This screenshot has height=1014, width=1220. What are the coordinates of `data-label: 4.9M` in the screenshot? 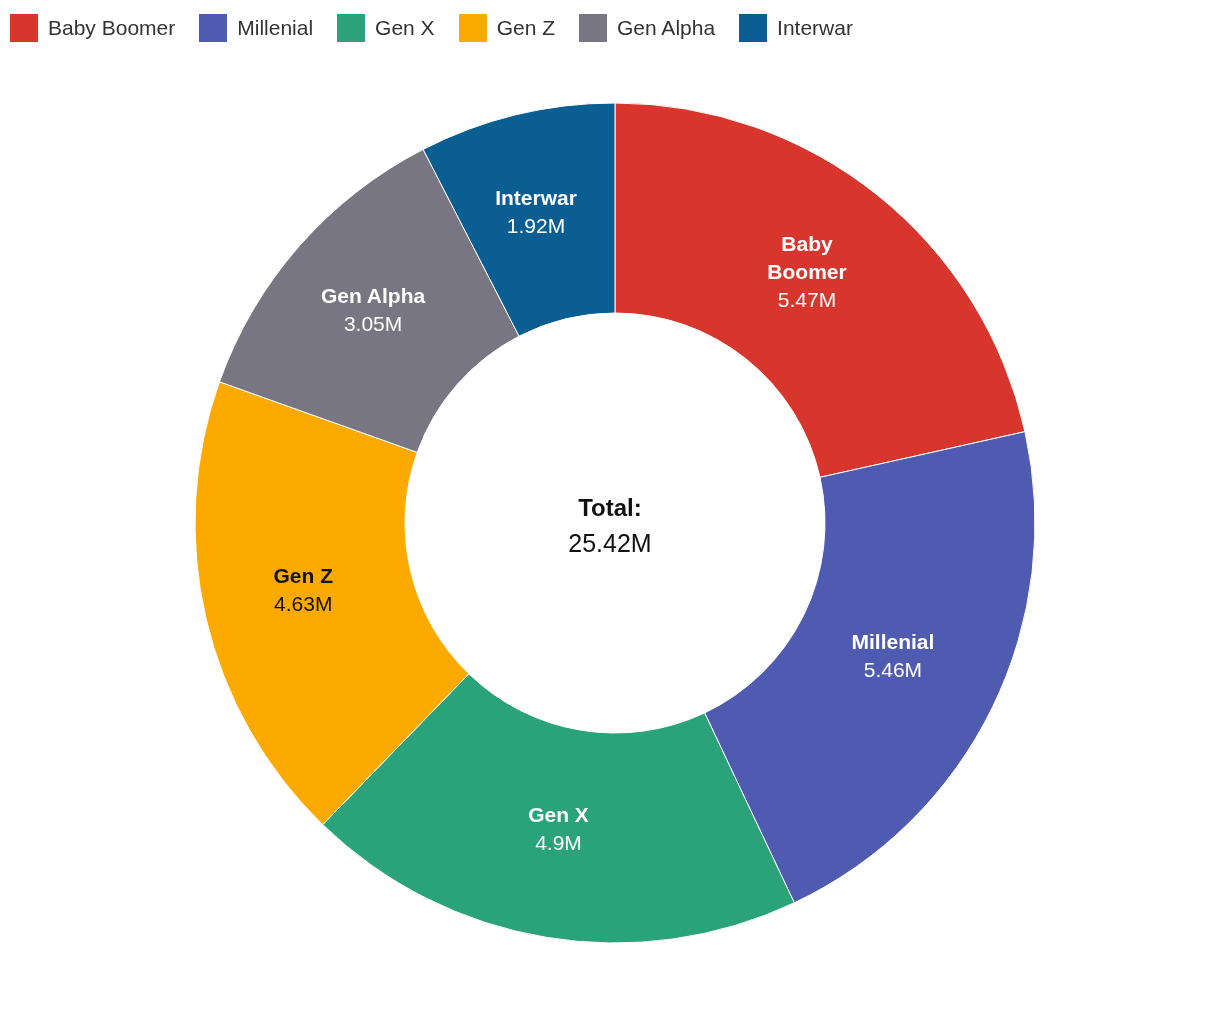 It's located at (558, 842).